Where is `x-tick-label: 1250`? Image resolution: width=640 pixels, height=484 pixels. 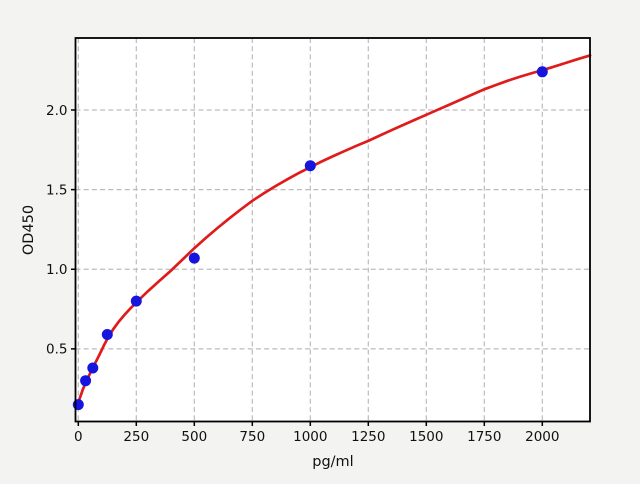
x-tick-label: 1250 is located at coordinates (368, 437).